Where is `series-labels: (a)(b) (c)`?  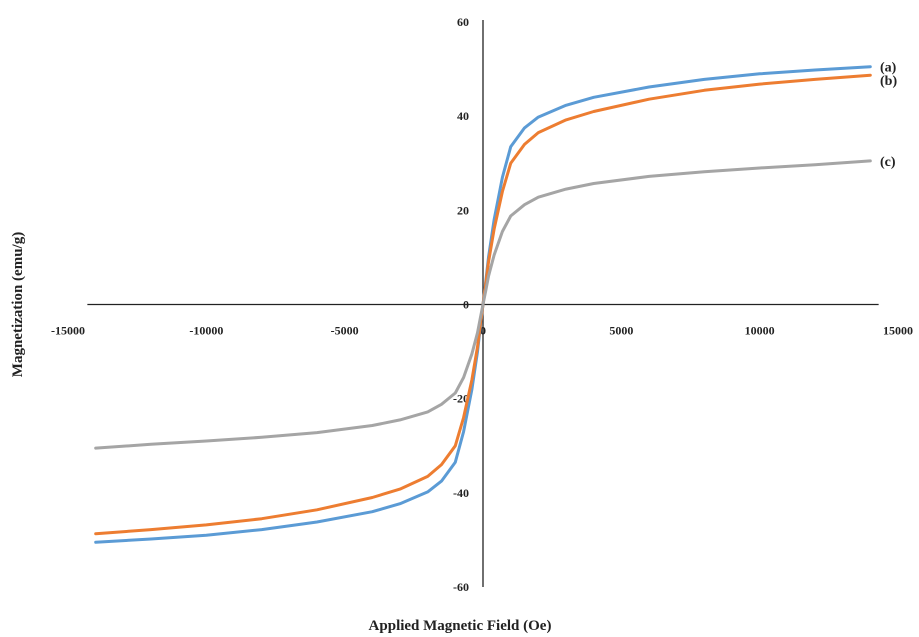
series-labels: (a)(b) (c) is located at coordinates (888, 115).